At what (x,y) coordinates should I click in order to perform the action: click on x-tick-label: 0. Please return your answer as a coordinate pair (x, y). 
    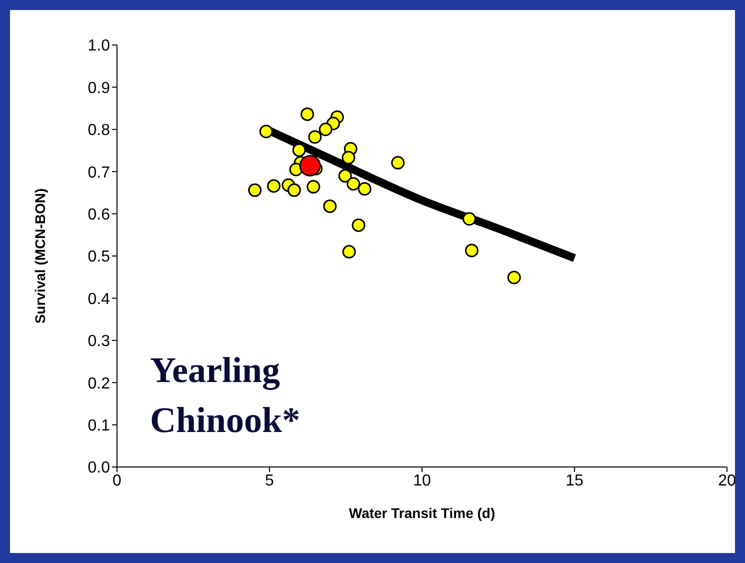
    Looking at the image, I should click on (117, 481).